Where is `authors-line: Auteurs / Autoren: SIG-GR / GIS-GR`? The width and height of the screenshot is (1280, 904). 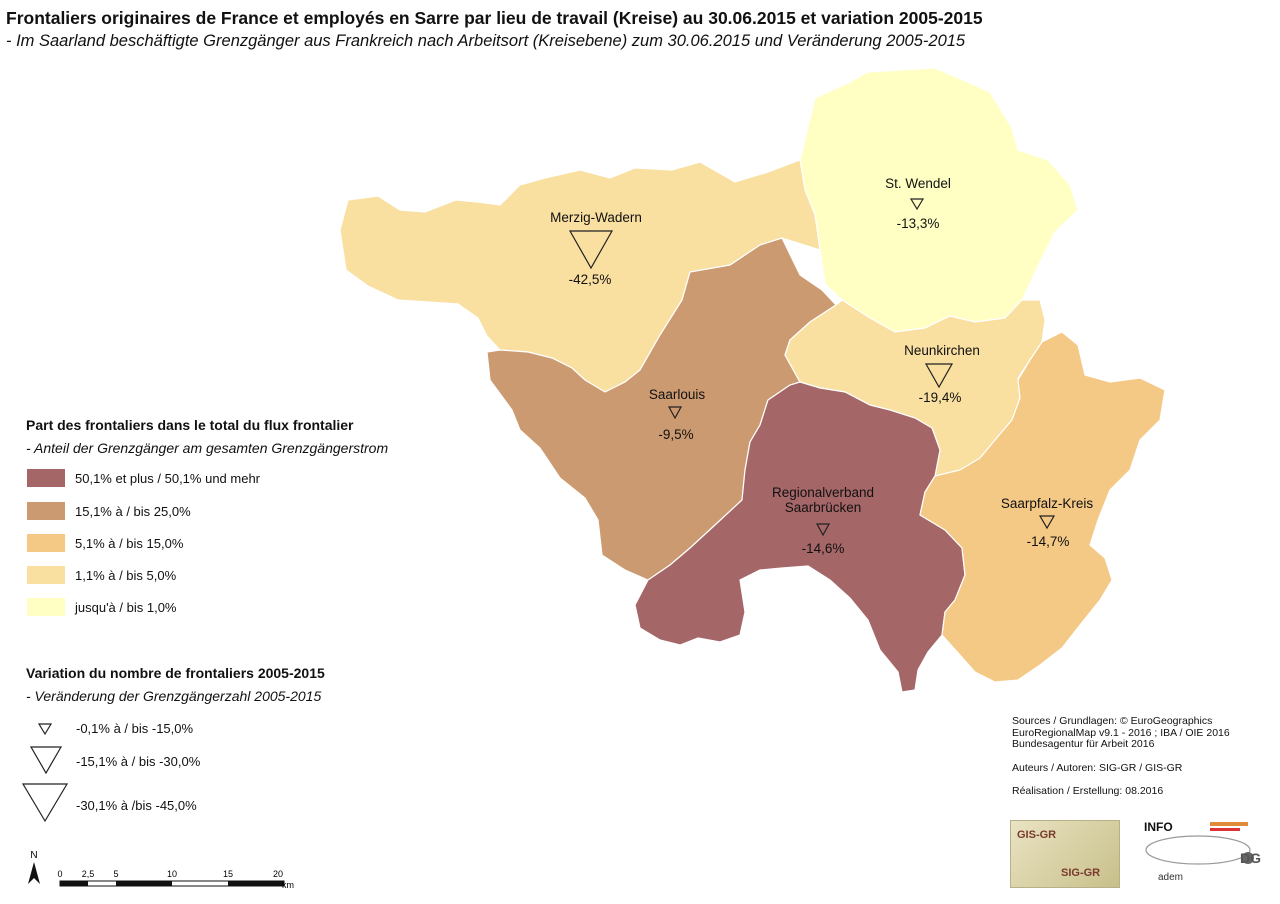
authors-line: Auteurs / Autoren: SIG-GR / GIS-GR is located at coordinates (1097, 767).